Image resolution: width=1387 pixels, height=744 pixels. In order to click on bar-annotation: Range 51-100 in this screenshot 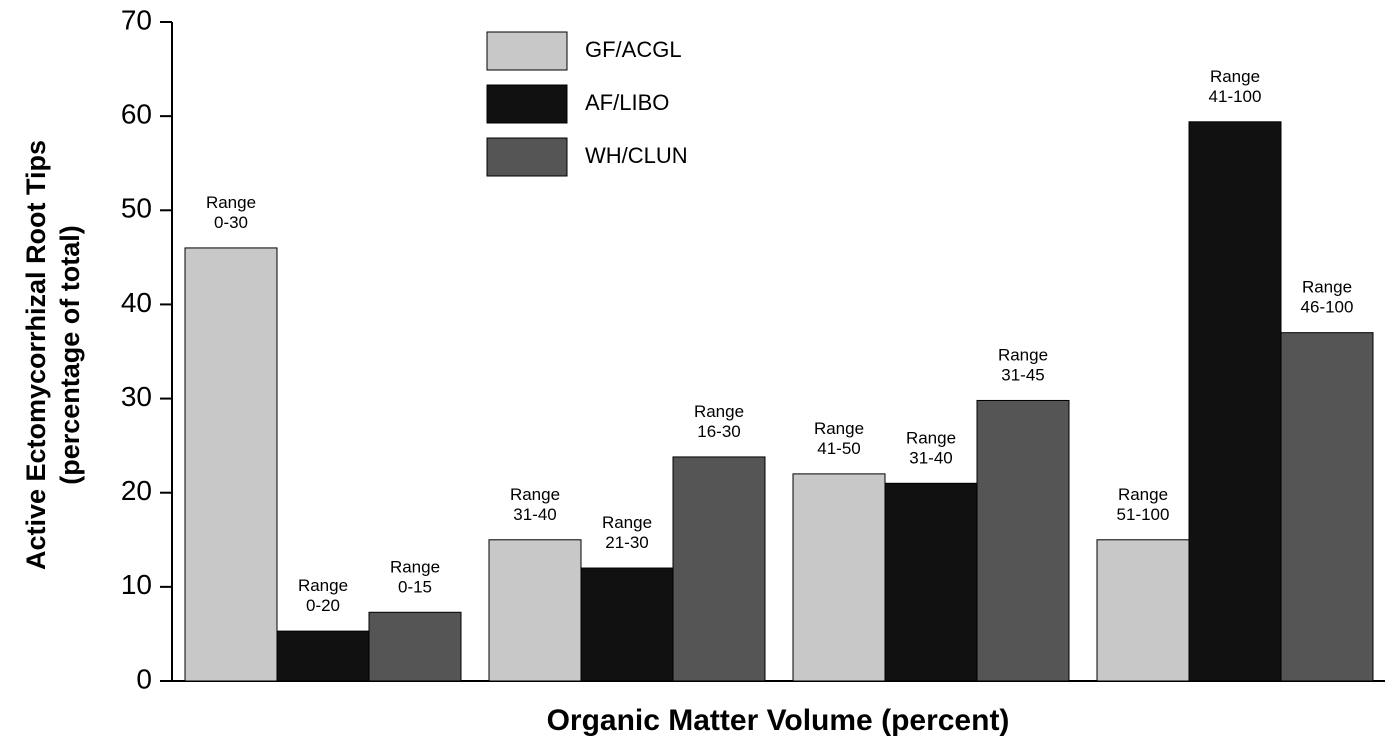, I will do `click(1143, 504)`.